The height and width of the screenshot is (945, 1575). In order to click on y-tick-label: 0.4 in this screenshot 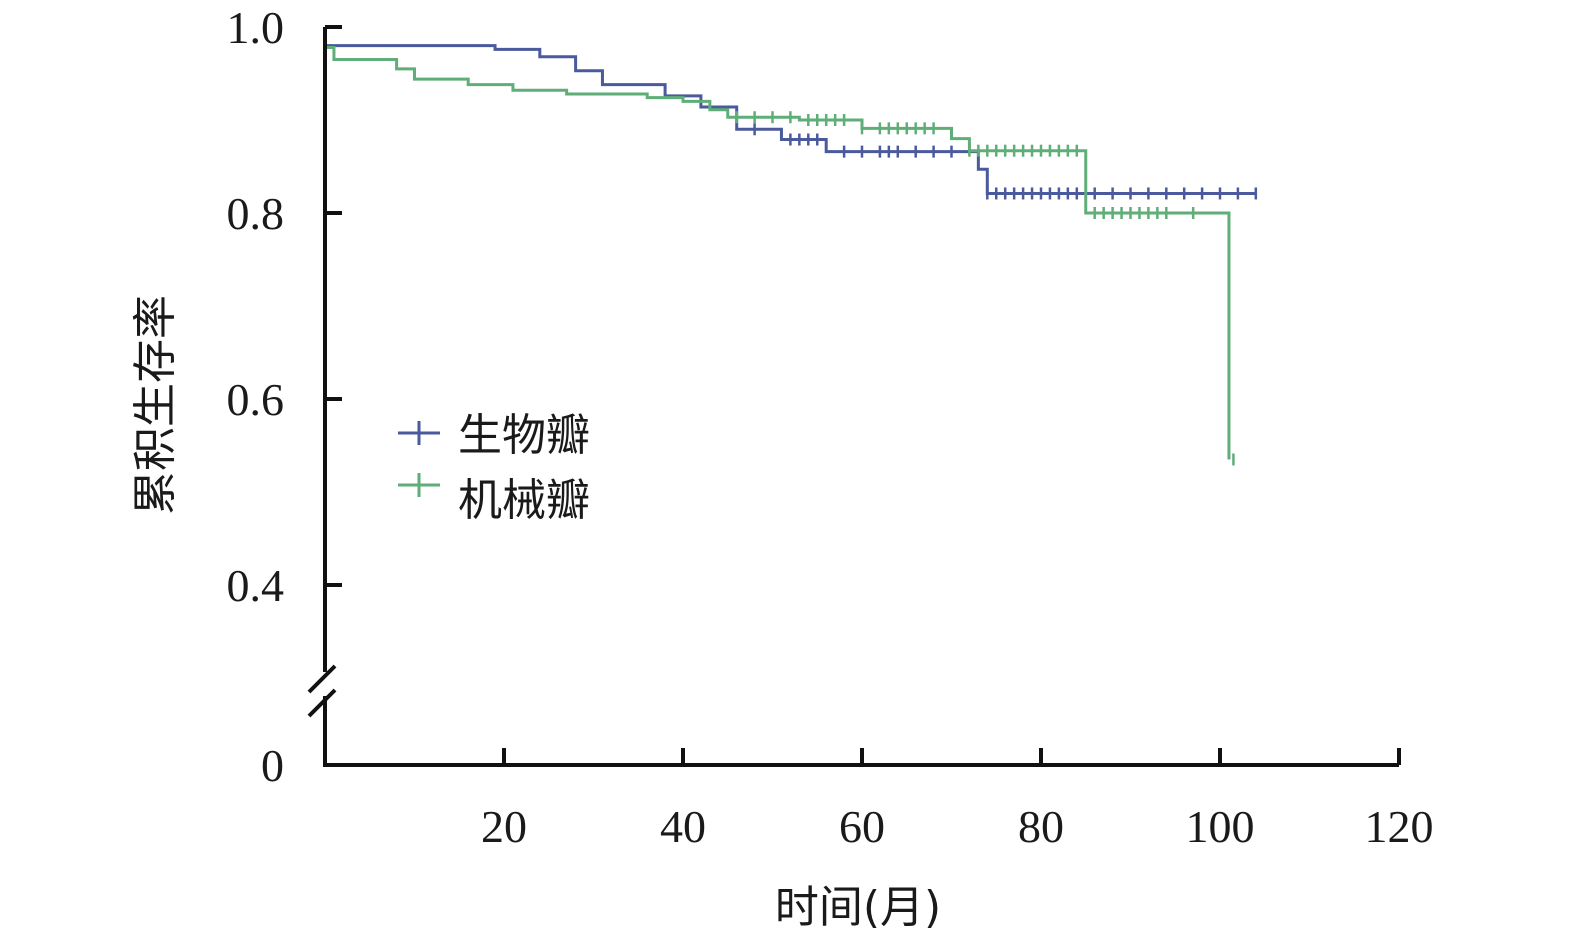, I will do `click(256, 585)`.